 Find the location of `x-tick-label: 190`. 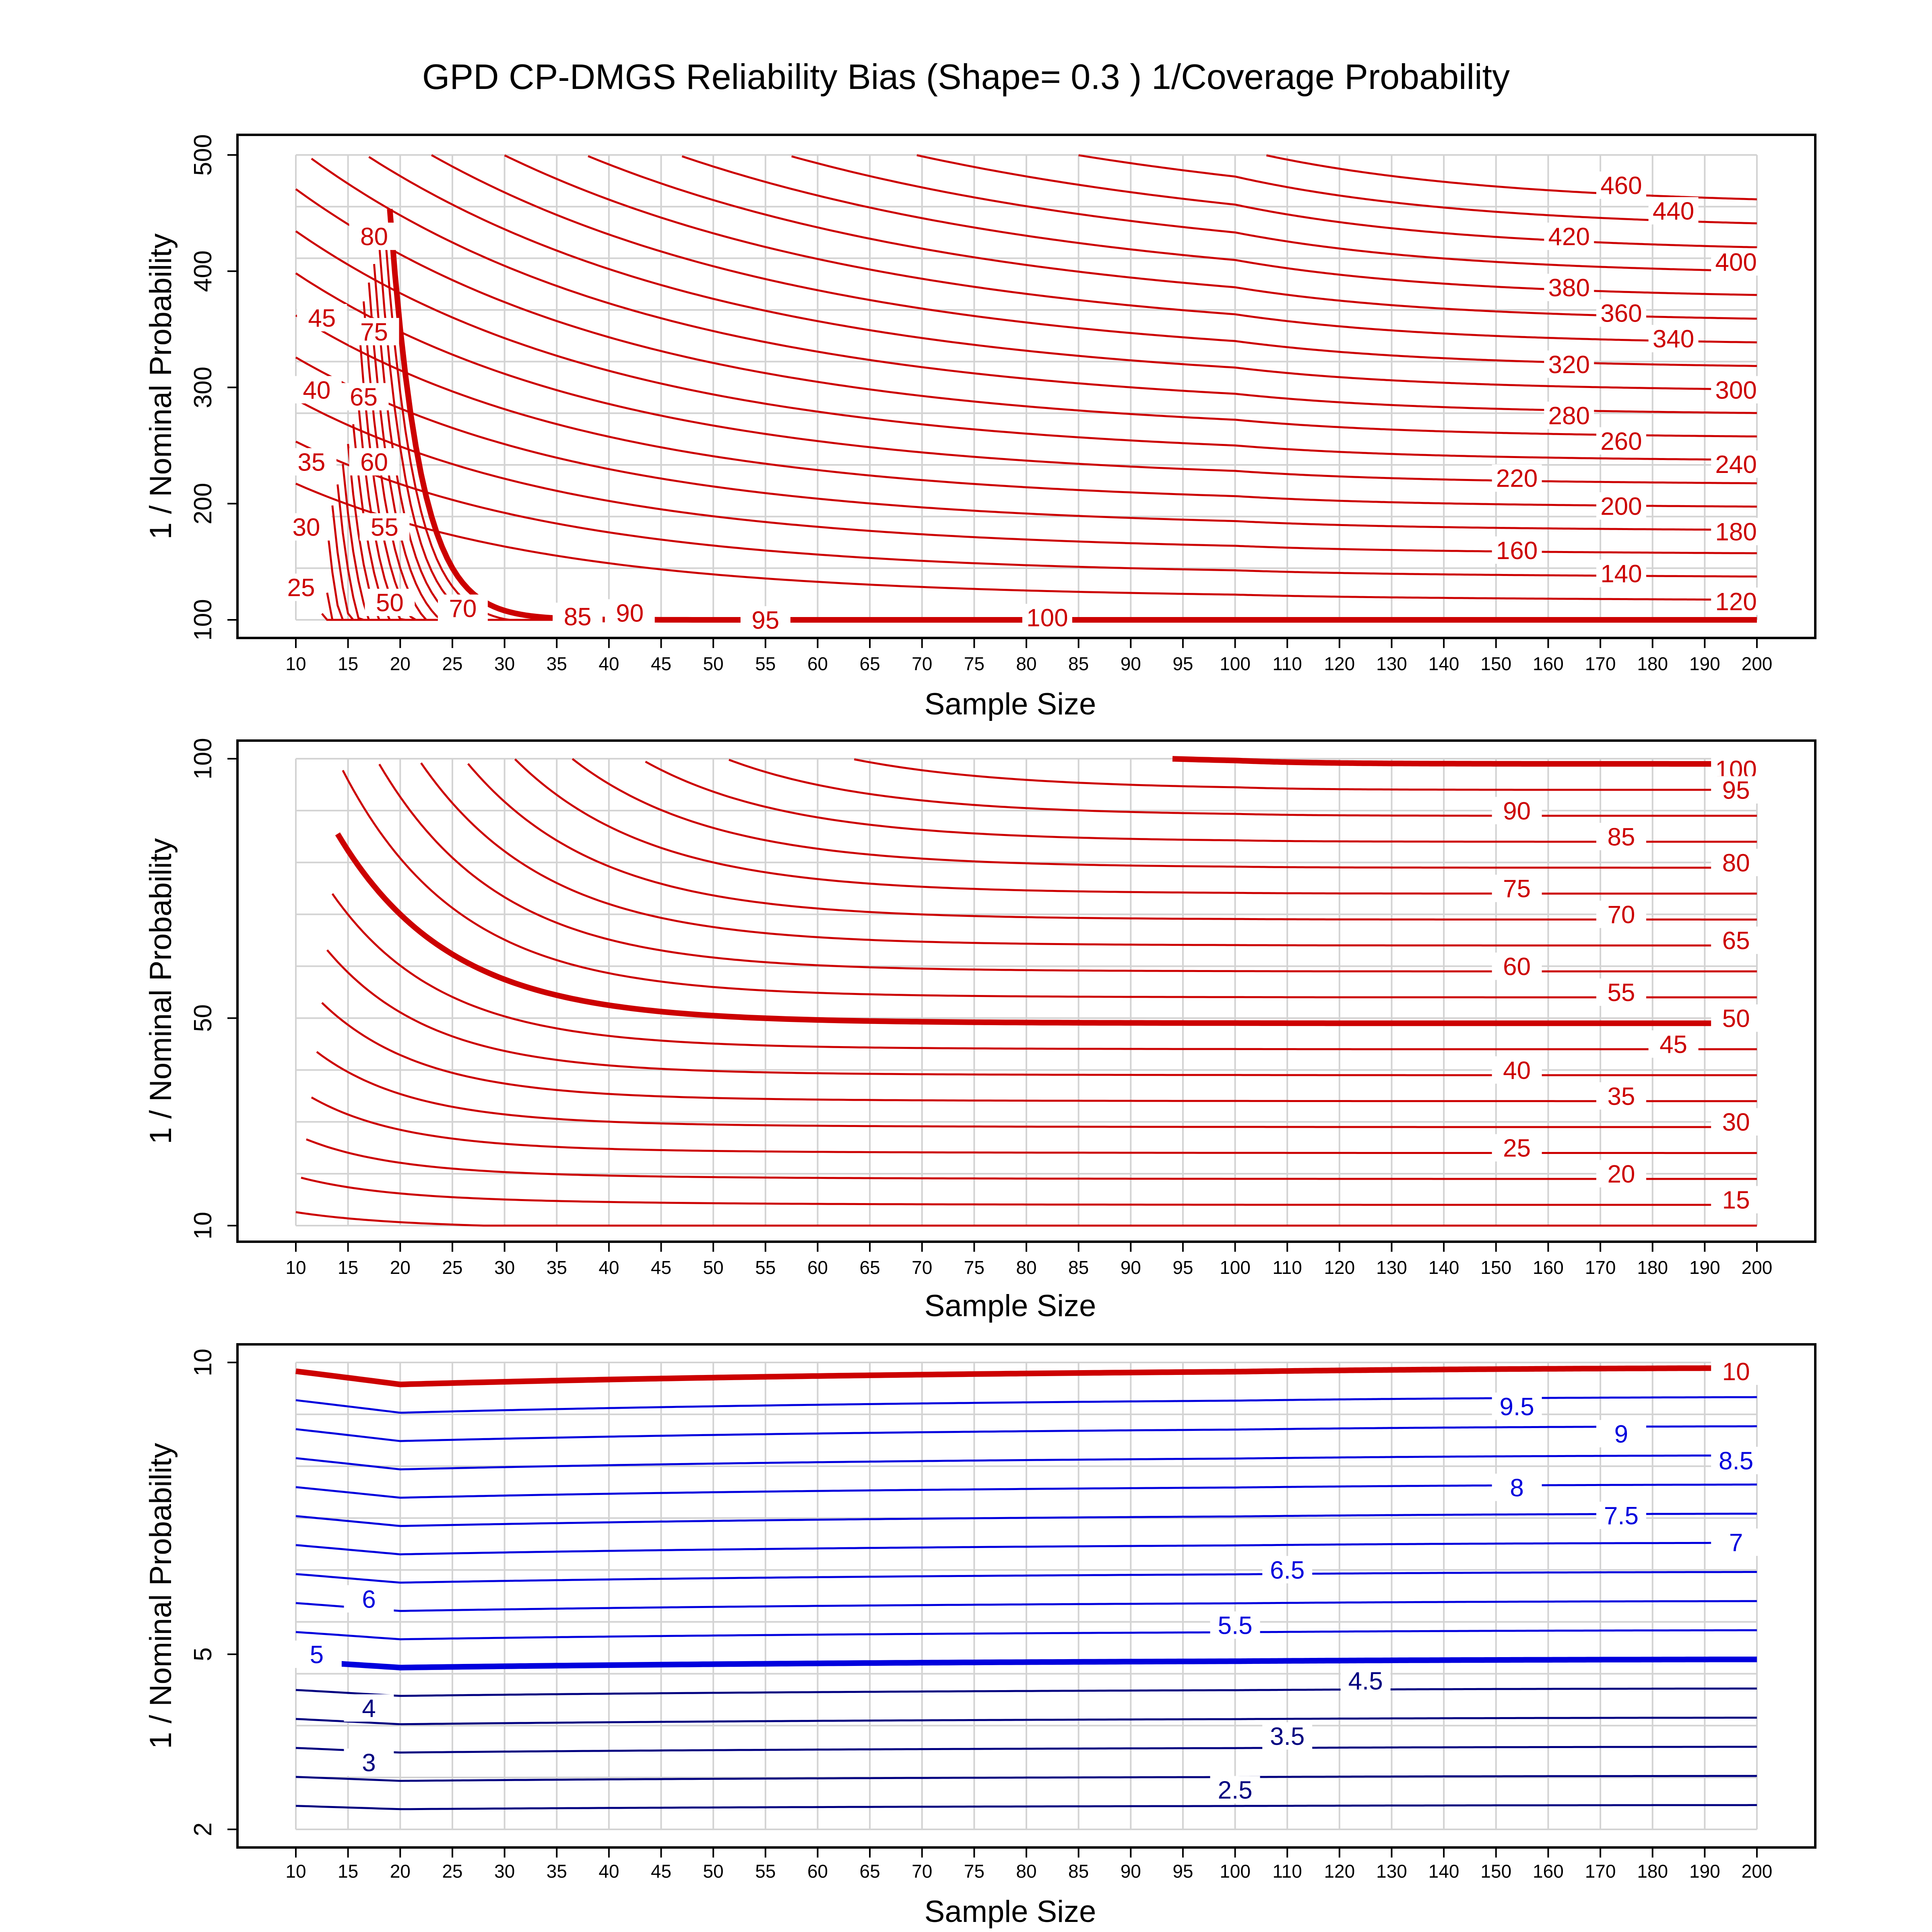

x-tick-label: 190 is located at coordinates (1704, 663).